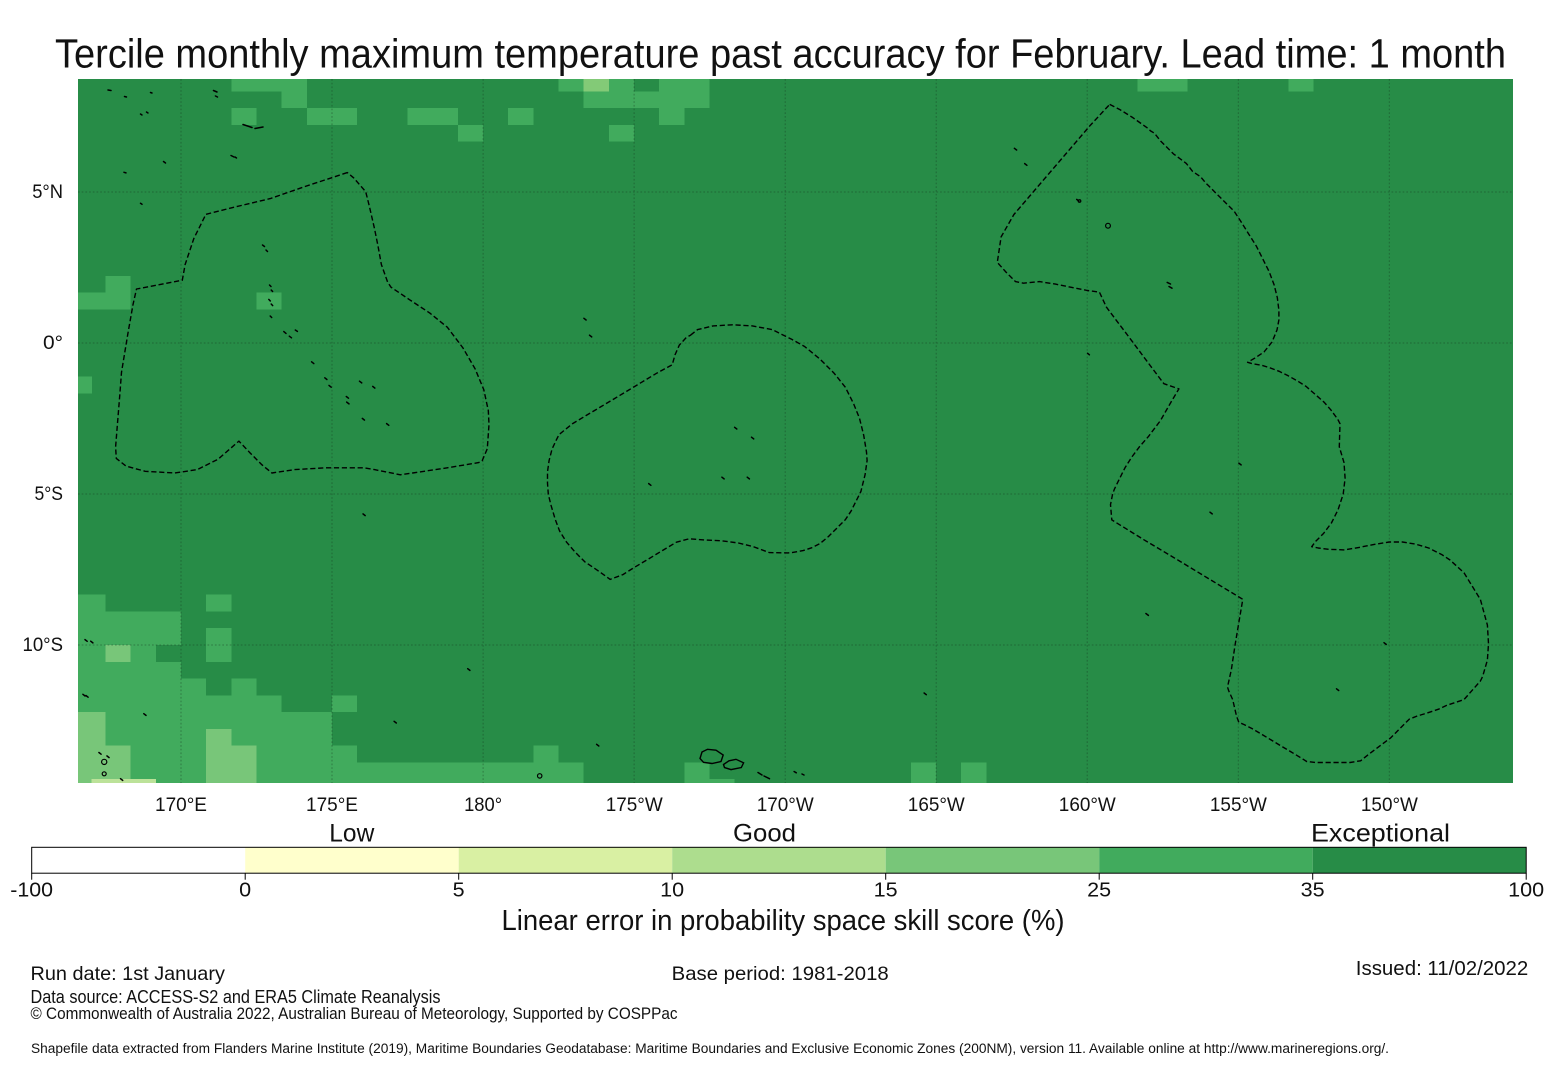 This screenshot has height=1065, width=1560. What do you see at coordinates (245, 891) in the screenshot?
I see `svg-text: 0` at bounding box center [245, 891].